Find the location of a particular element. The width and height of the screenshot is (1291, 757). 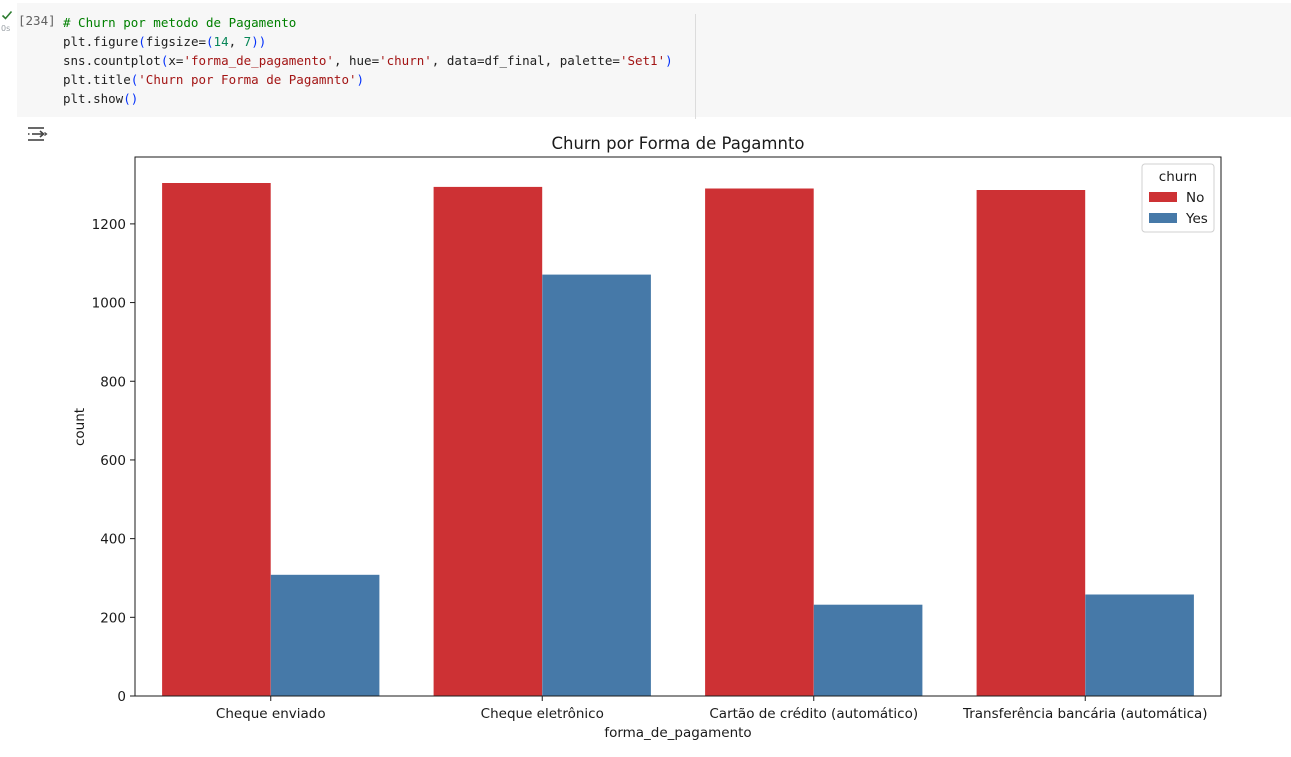

ruler-divider is located at coordinates (695, 66).